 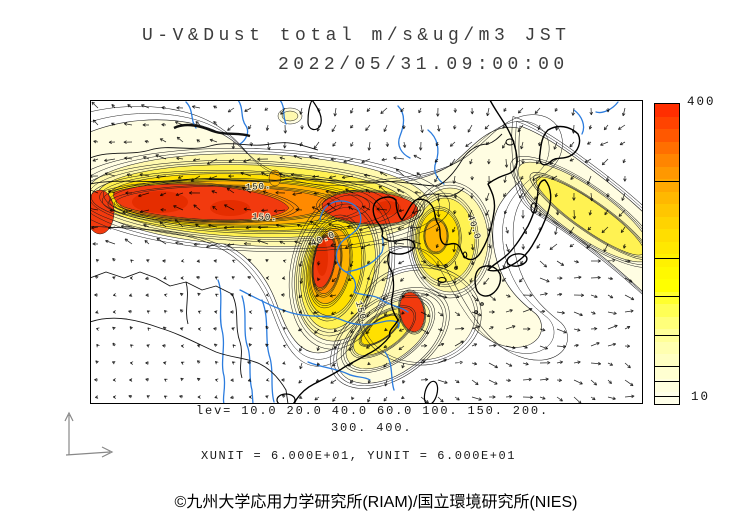 What do you see at coordinates (488, 281) in the screenshot?
I see `kyushu` at bounding box center [488, 281].